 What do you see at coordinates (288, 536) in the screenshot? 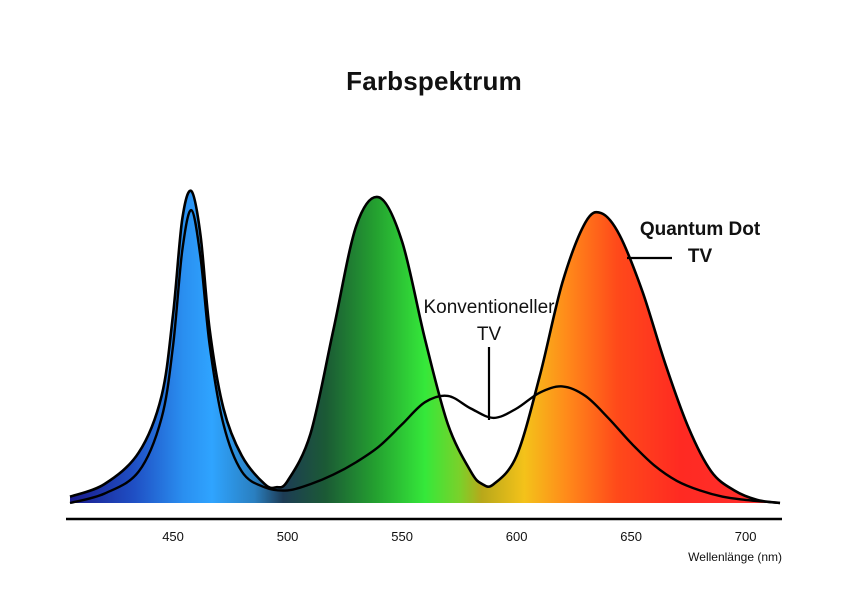
I see `x-tick-label: 500` at bounding box center [288, 536].